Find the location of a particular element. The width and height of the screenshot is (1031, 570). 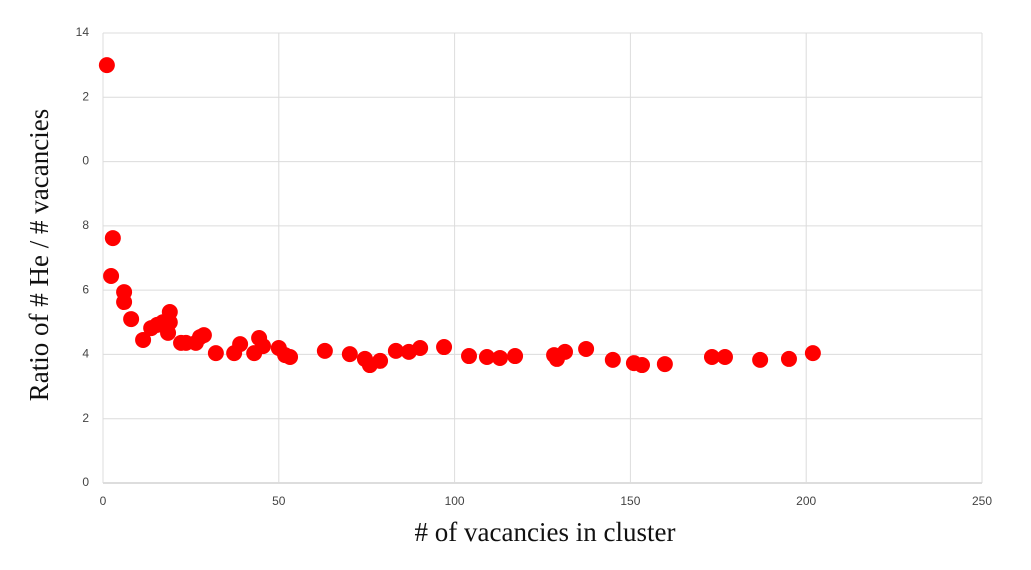

y-tick-label: 6 is located at coordinates (85, 289).